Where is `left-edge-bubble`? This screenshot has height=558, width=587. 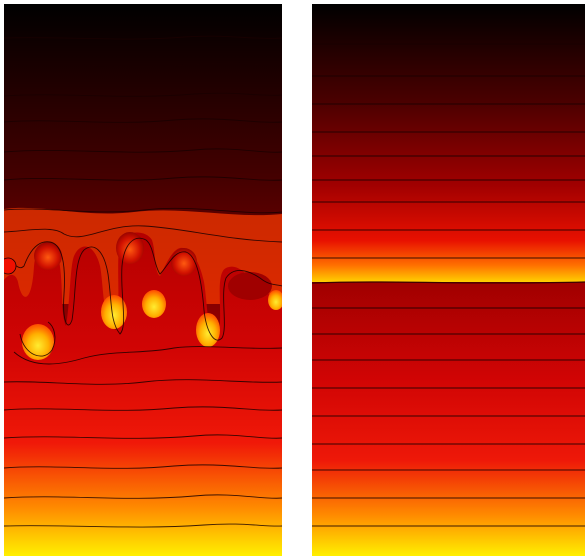
left-edge-bubble is located at coordinates (10, 266).